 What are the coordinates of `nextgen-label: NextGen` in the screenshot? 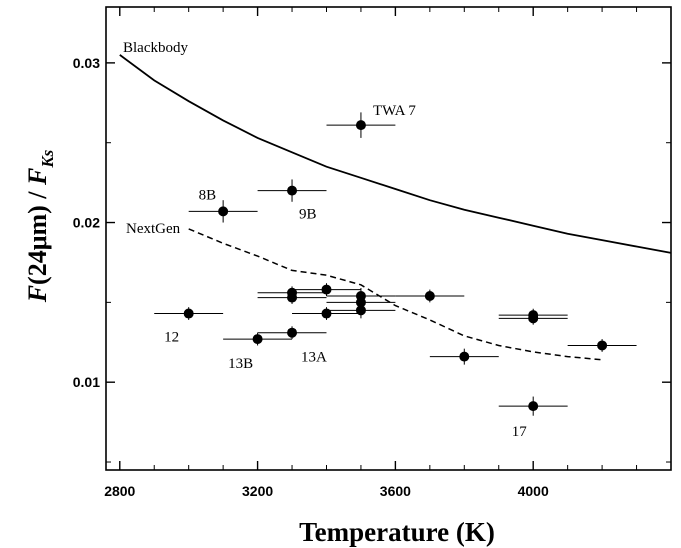 It's located at (153, 229).